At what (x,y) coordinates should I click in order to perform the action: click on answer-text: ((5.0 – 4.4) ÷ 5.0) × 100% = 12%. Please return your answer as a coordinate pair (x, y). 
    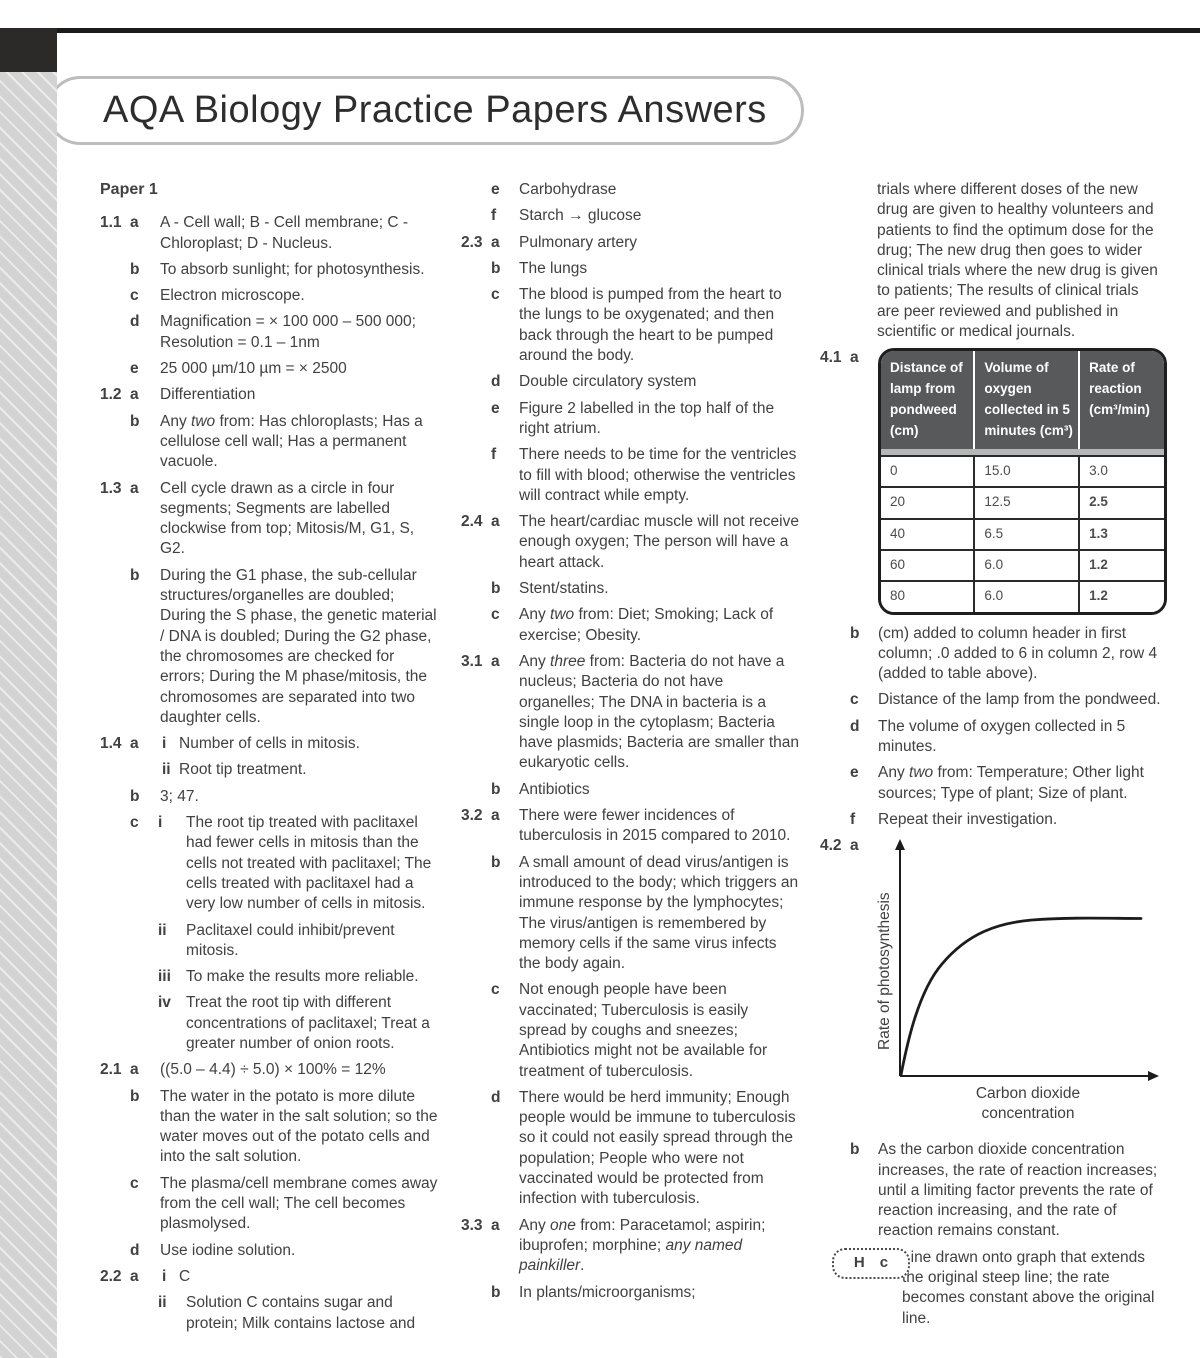
    Looking at the image, I should click on (273, 1070).